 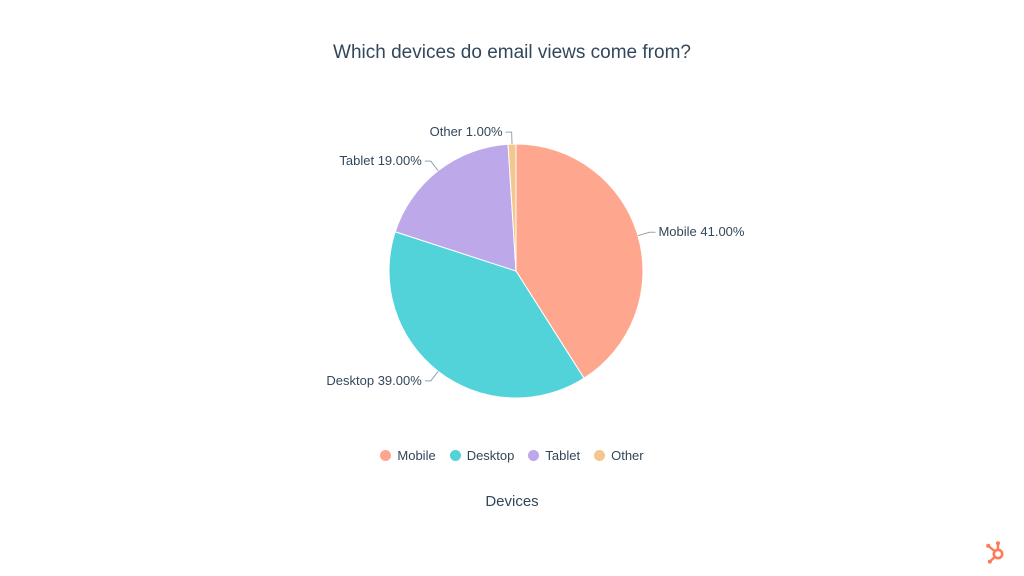 I want to click on legend-item-desktop: Desktop, so click(x=482, y=455).